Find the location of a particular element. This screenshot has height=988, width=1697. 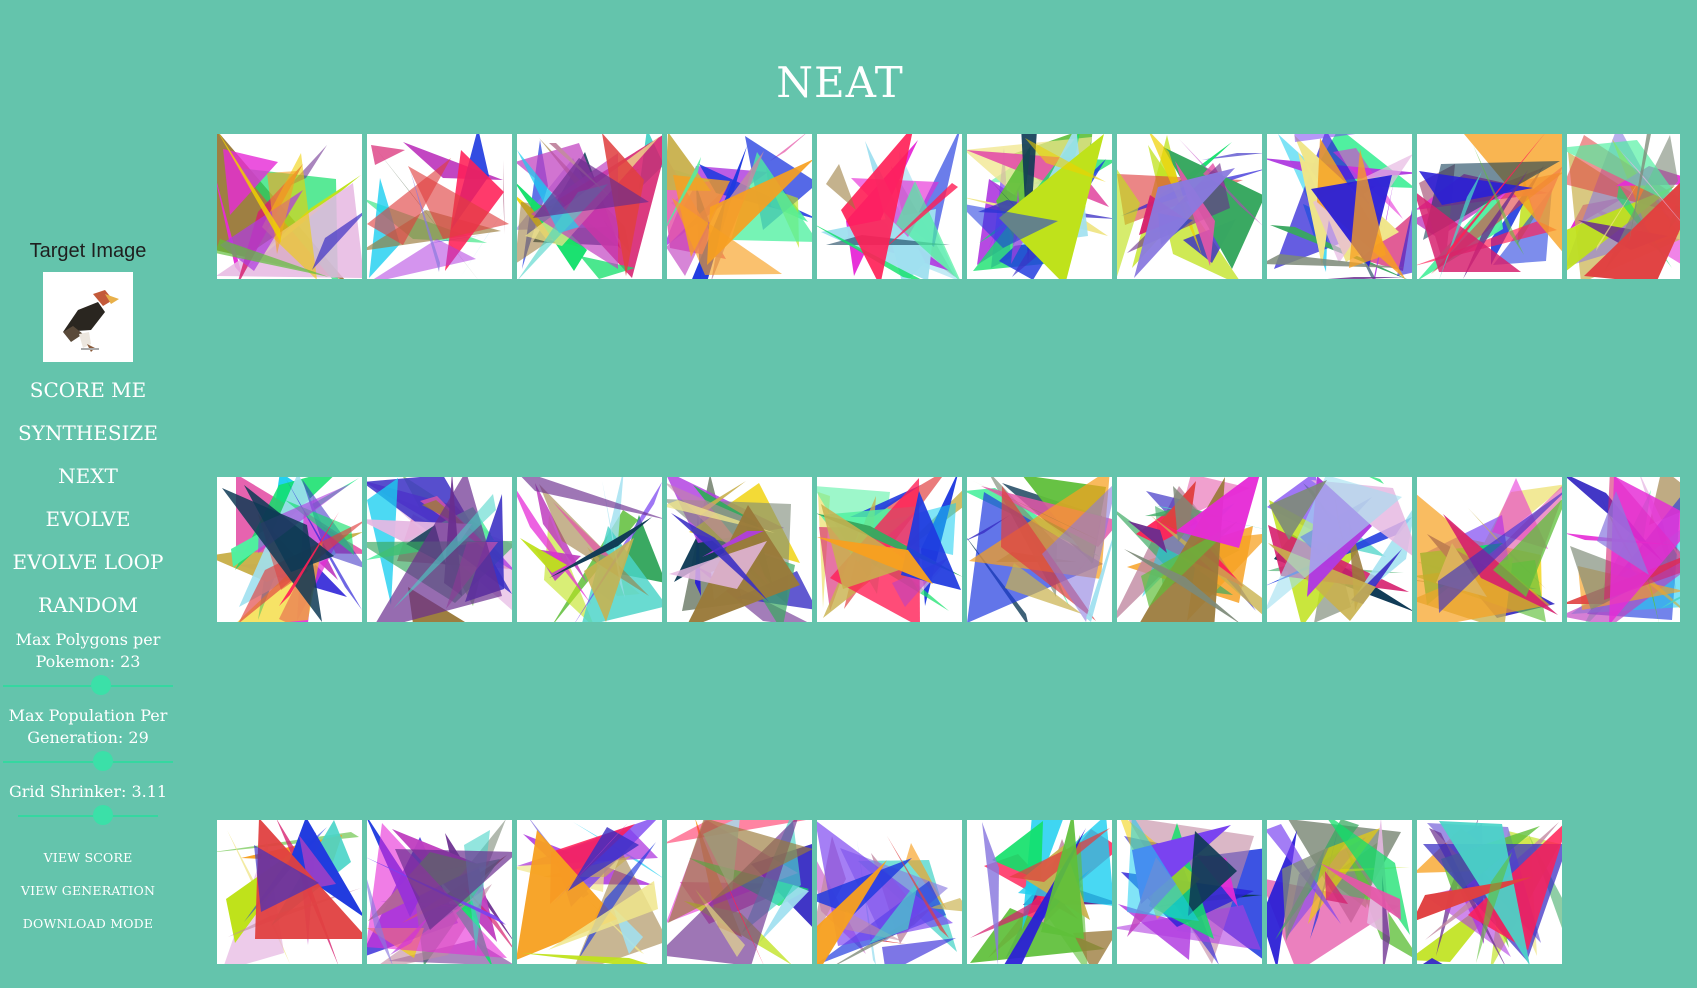

evolve-button: EVOLVE is located at coordinates (88, 519).